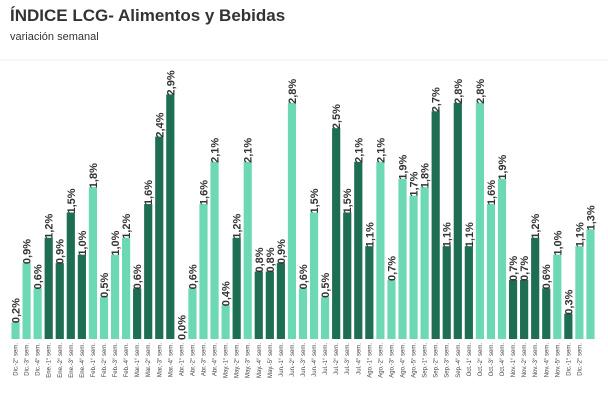  I want to click on x-tick-label: Jun.-4° sem., so click(315, 360).